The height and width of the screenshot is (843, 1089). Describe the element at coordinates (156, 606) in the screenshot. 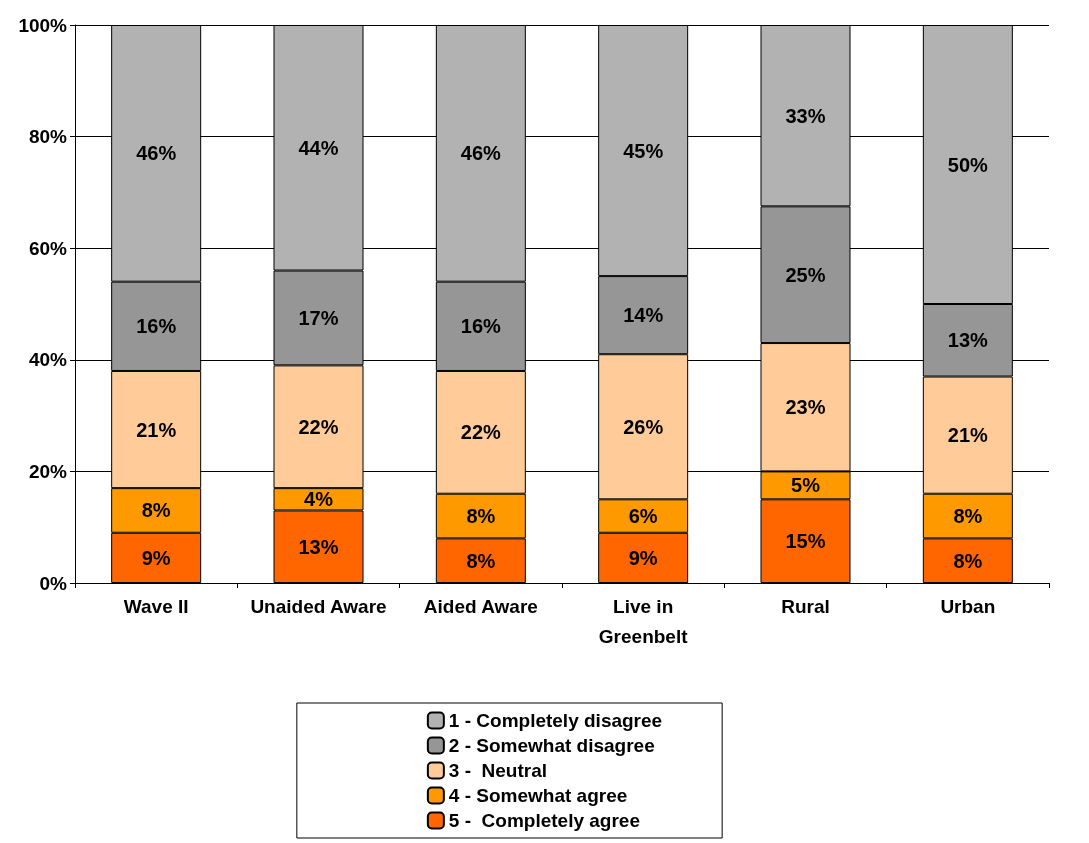

I see `x-tick-label: Wave II` at that location.